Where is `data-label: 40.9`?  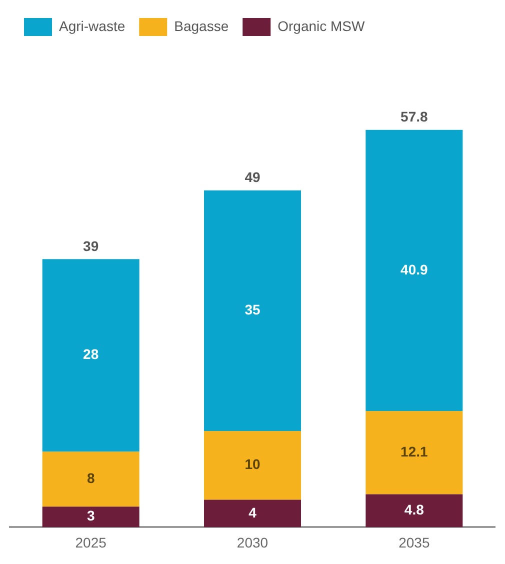
data-label: 40.9 is located at coordinates (414, 269).